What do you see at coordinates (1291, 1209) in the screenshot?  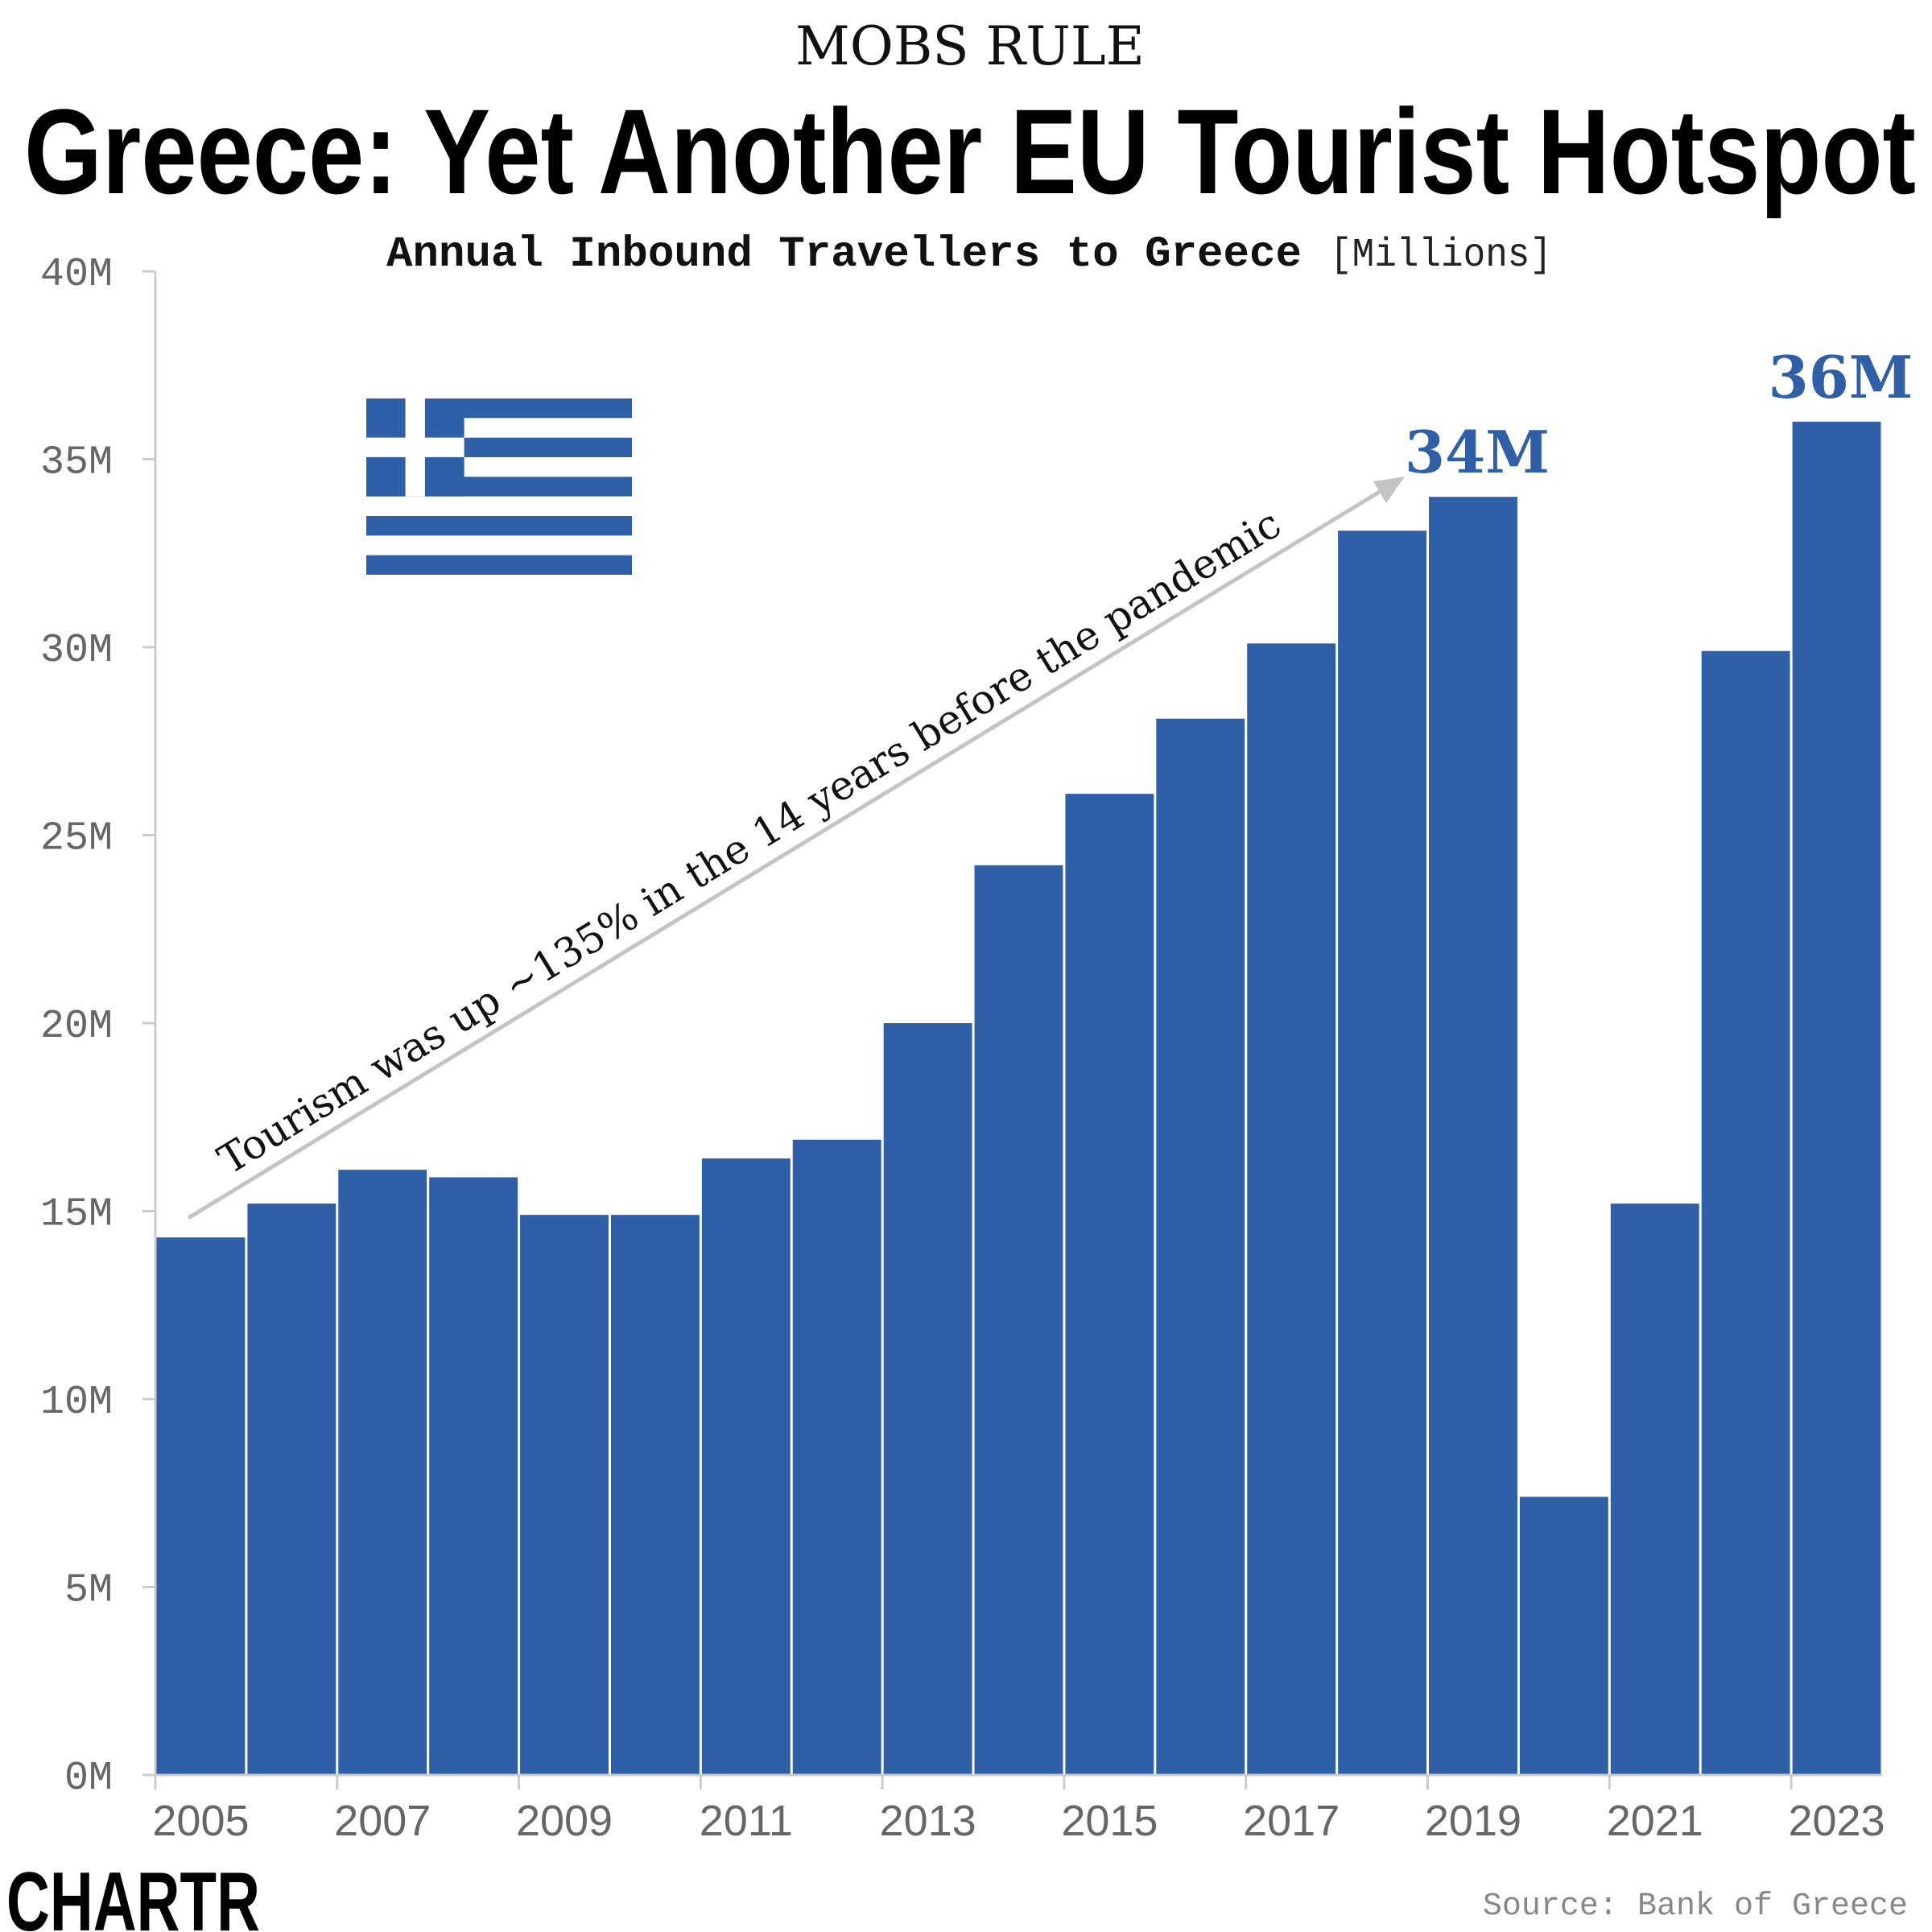 I see `bar-2017` at bounding box center [1291, 1209].